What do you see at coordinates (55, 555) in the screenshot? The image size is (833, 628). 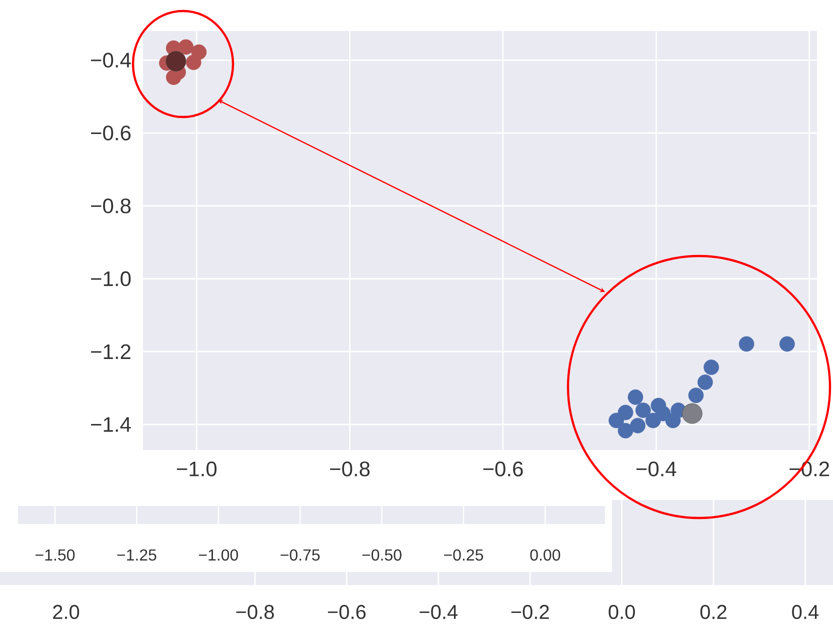 I see `text: −1.50` at bounding box center [55, 555].